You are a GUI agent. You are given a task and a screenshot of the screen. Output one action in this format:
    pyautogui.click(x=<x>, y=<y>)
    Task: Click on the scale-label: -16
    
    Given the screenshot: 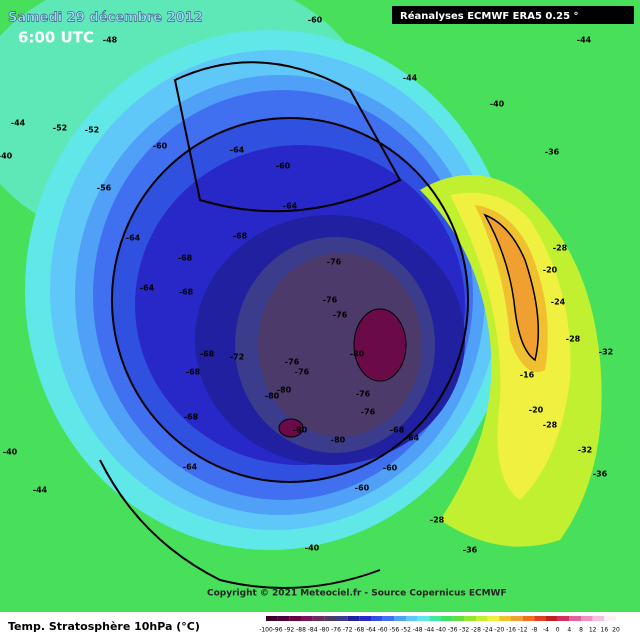 What is the action you would take?
    pyautogui.click(x=511, y=630)
    